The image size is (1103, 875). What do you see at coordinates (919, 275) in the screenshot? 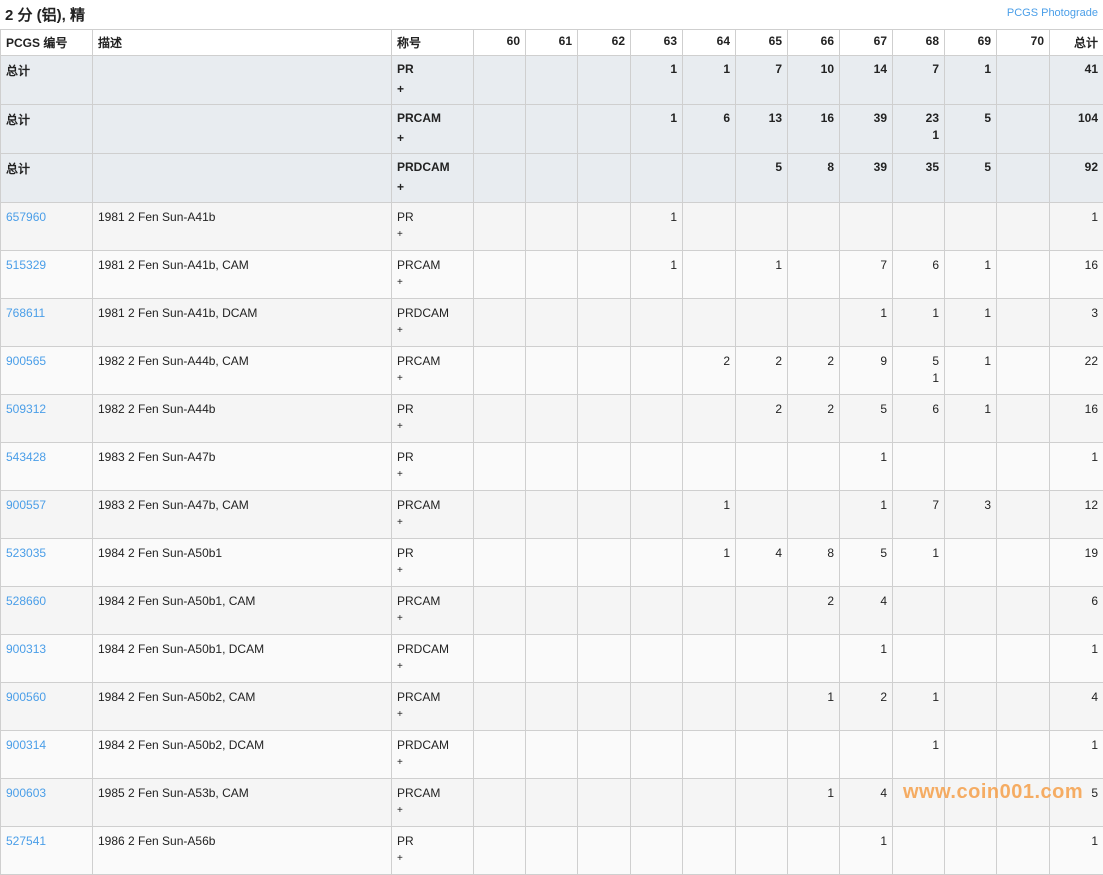
I see `grade-cell: 6` at bounding box center [919, 275].